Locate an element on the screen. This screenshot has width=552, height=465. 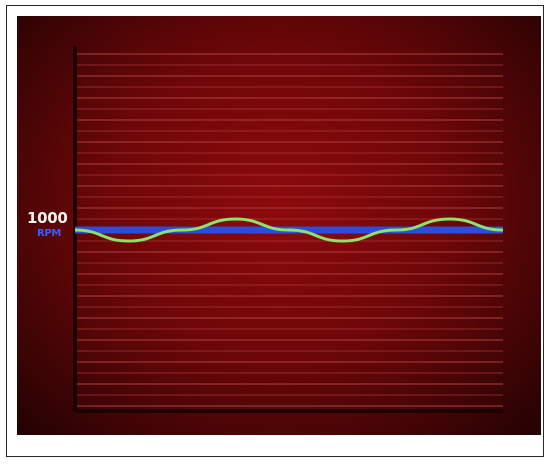
series-layer is located at coordinates (289, 230).